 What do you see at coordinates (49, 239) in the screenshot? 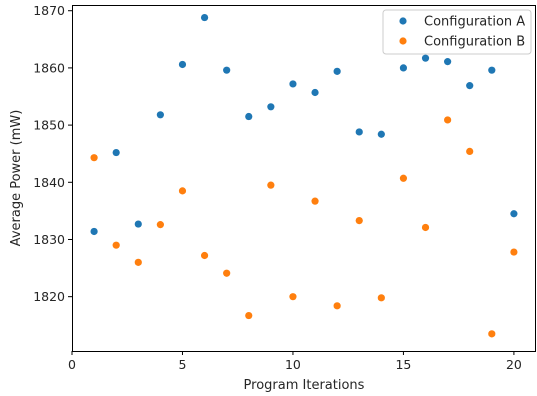
I see `y-tick-label: 1830` at bounding box center [49, 239].